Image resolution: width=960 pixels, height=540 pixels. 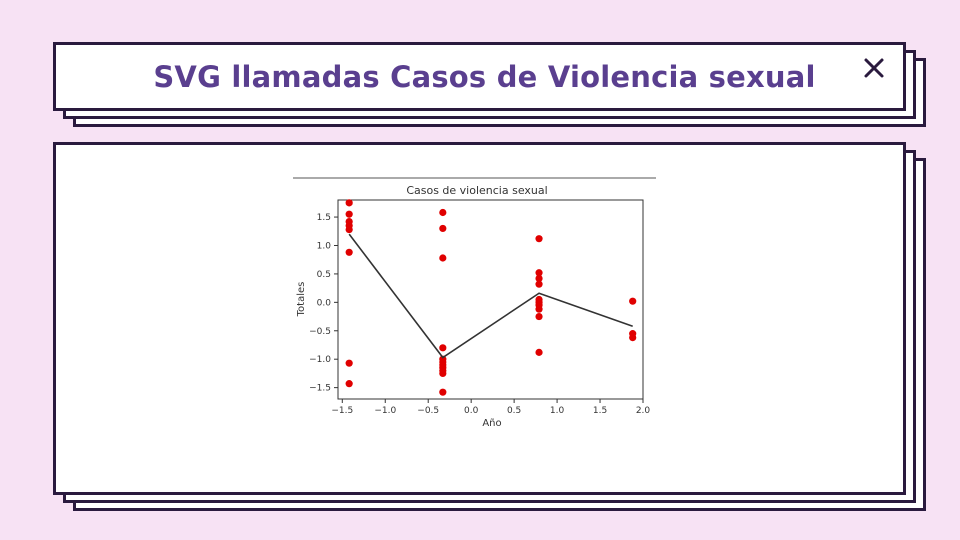 I want to click on x-tick-label: 0.5, so click(x=514, y=411).